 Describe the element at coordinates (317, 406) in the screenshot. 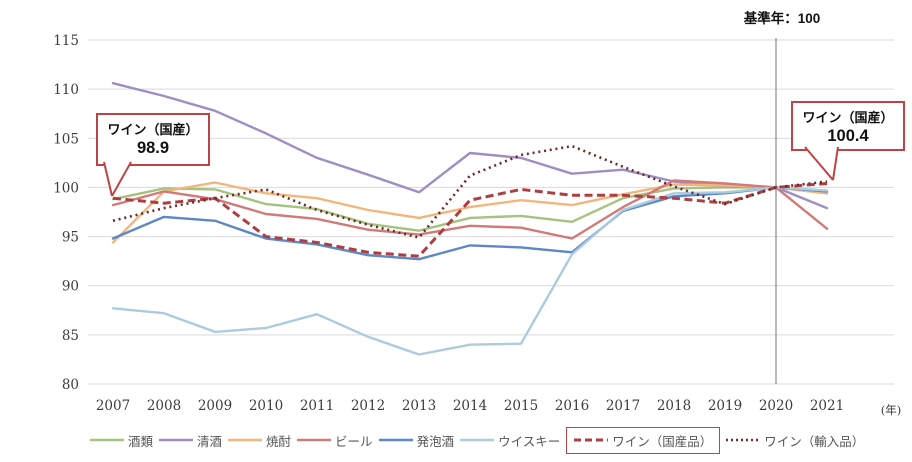

I see `x-tick-label: 2011` at that location.